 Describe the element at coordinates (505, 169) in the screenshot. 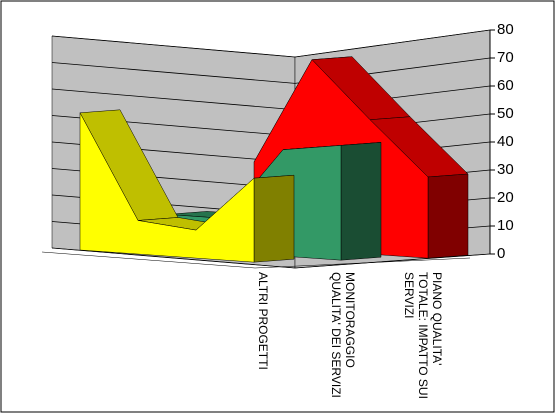

I see `y-tick-label: 30` at that location.